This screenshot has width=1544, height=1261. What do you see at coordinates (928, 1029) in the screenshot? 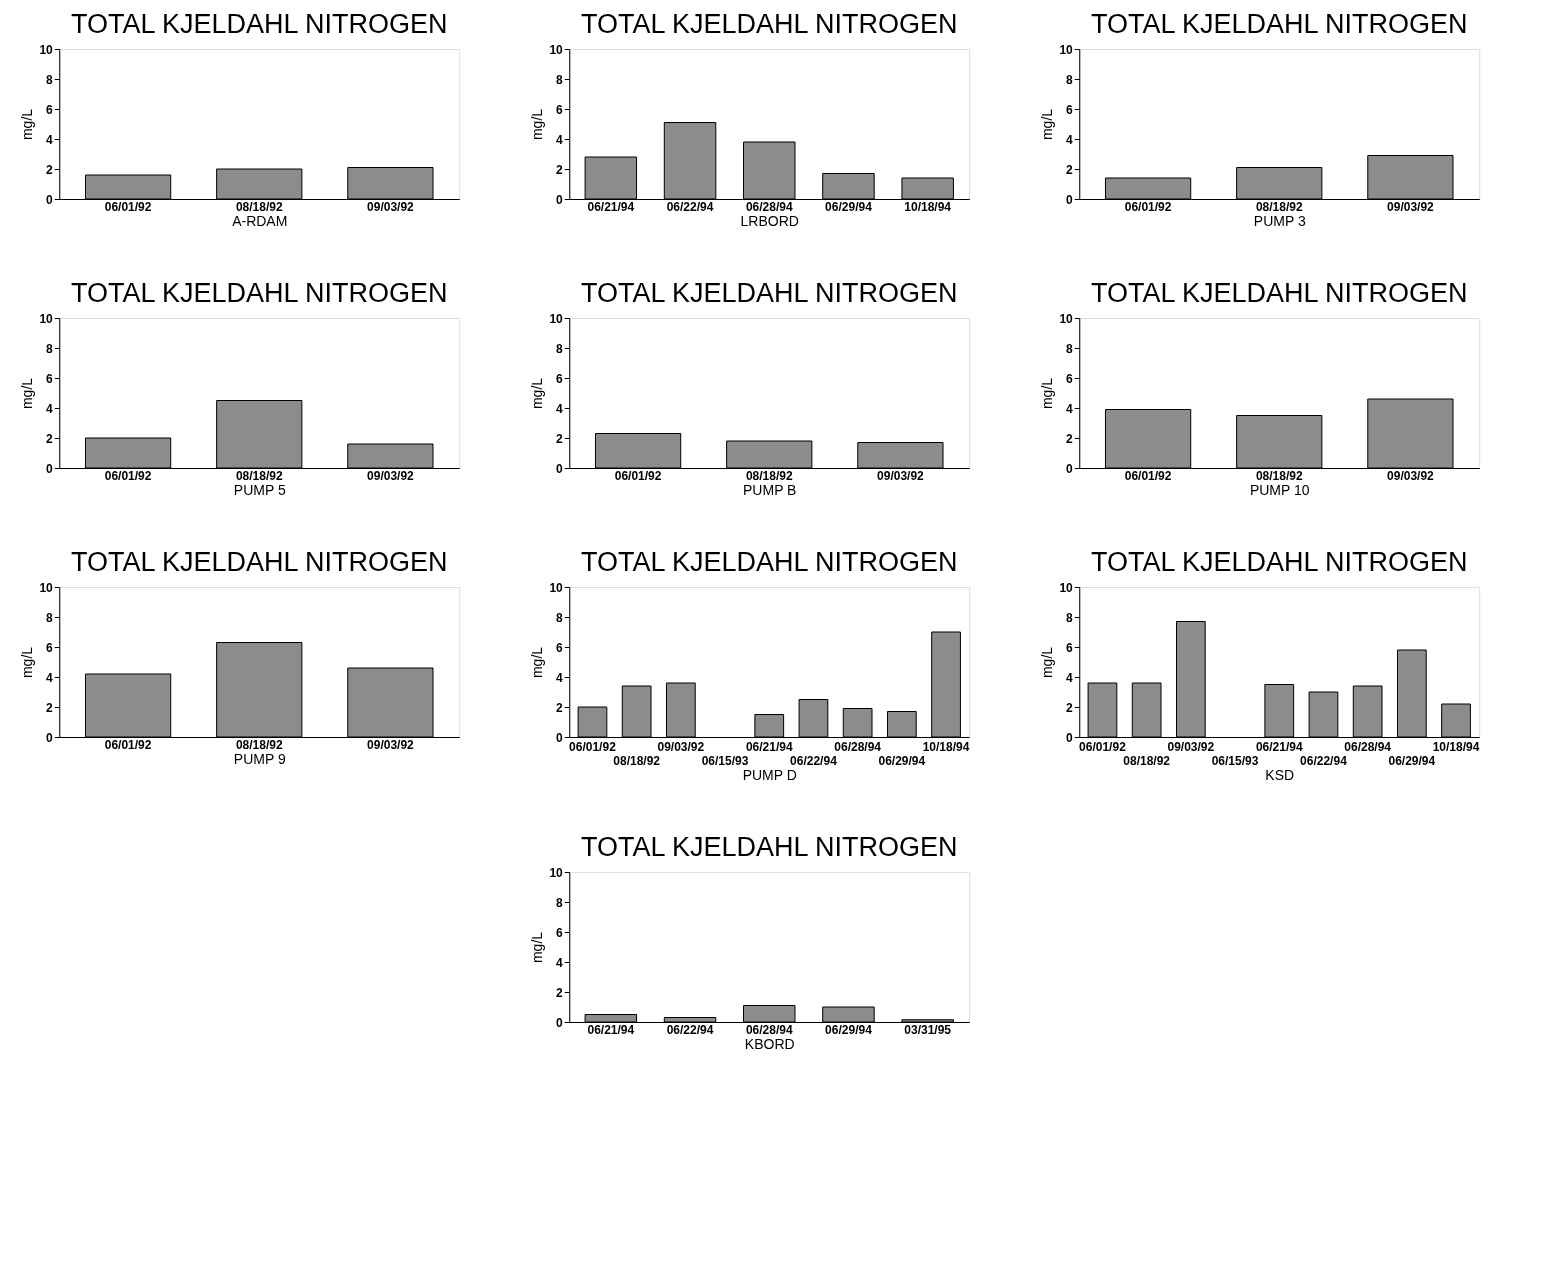
I see `x-tick-label: 03/31/95` at bounding box center [928, 1029].